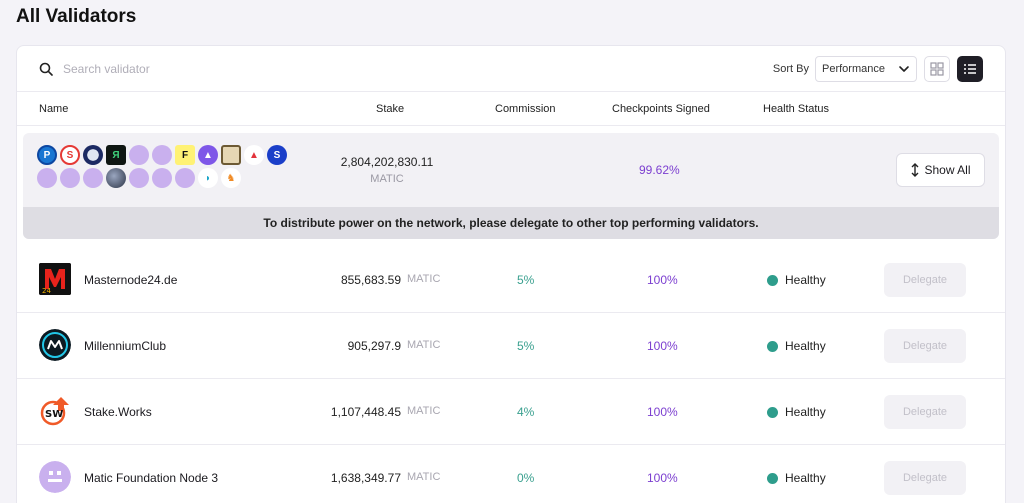 This screenshot has width=1024, height=503. Describe the element at coordinates (915, 170) in the screenshot. I see `expand-vertical-icon` at that location.